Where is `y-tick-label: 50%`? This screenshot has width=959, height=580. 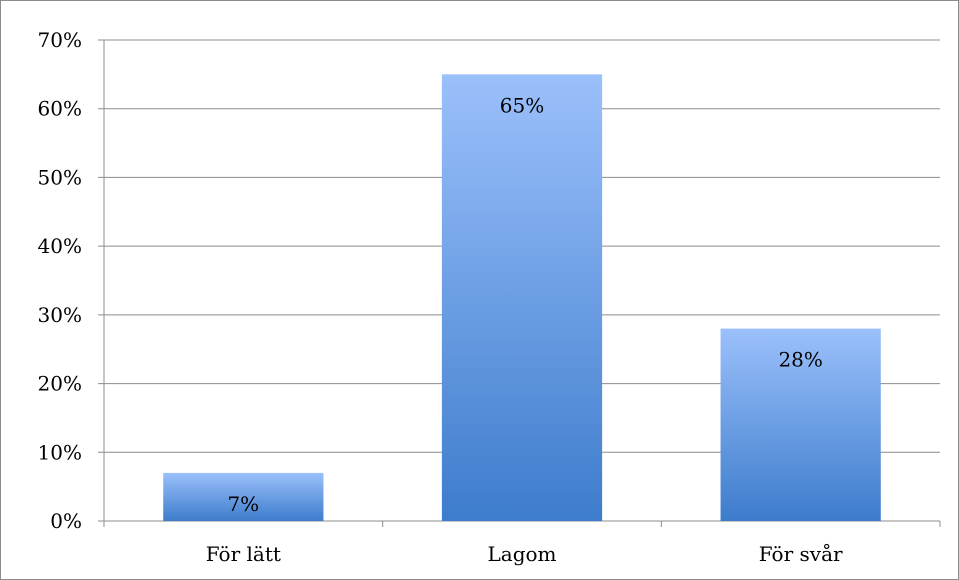
y-tick-label: 50% is located at coordinates (60, 177).